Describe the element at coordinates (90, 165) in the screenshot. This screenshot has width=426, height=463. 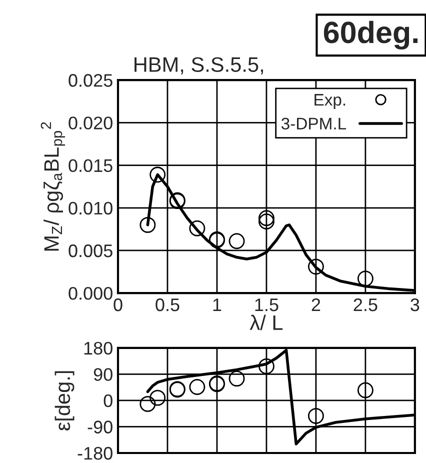
I see `y-tick-label: 0.015` at that location.